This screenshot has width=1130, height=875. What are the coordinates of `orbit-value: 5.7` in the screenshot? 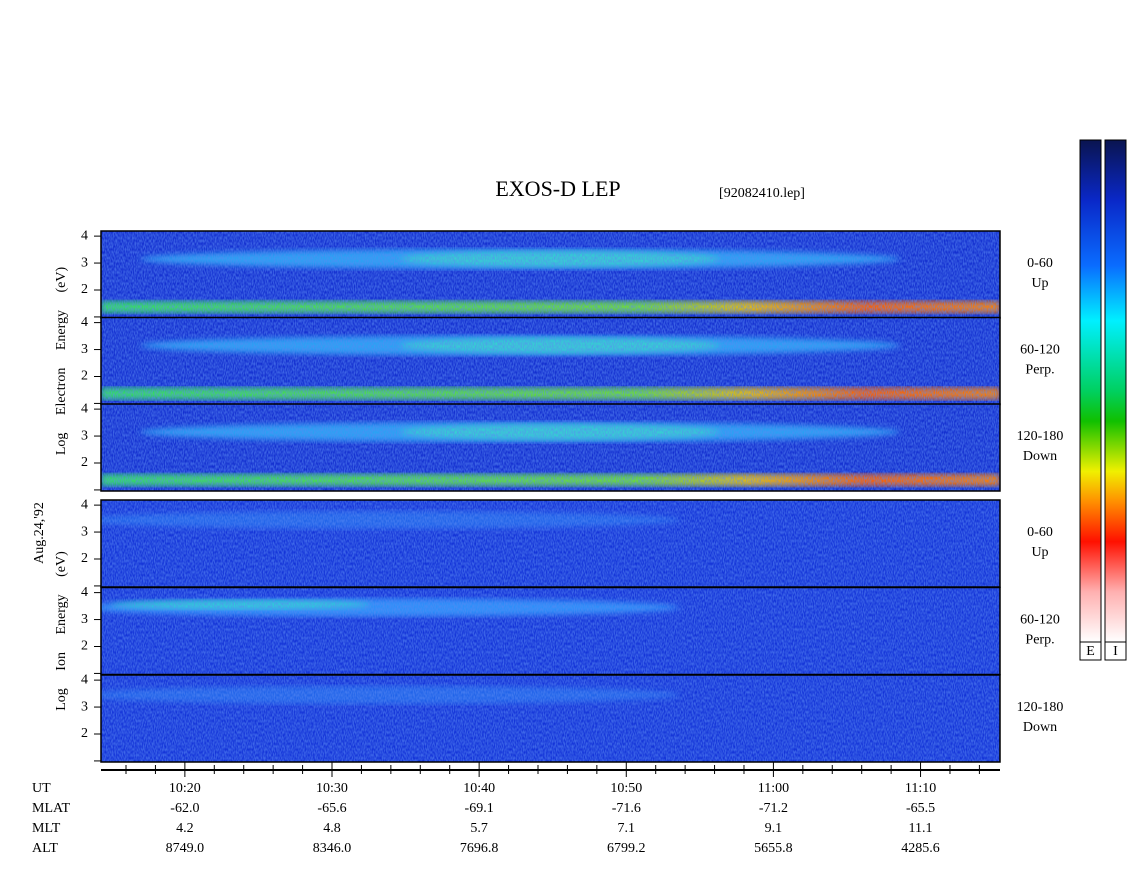 It's located at (479, 828).